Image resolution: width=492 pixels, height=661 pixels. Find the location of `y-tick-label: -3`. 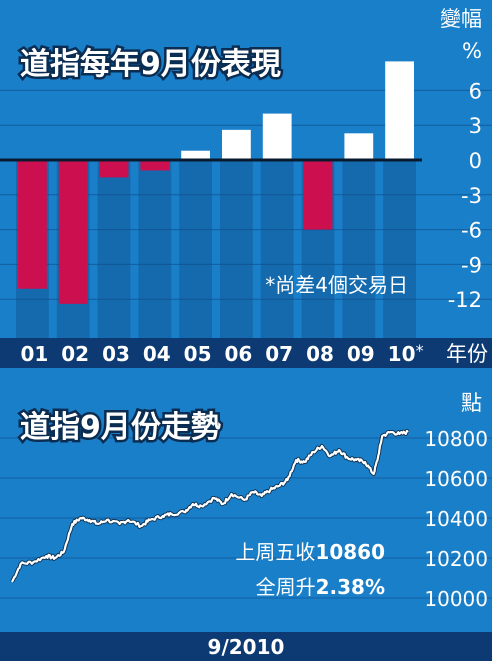

y-tick-label: -3 is located at coordinates (471, 196).